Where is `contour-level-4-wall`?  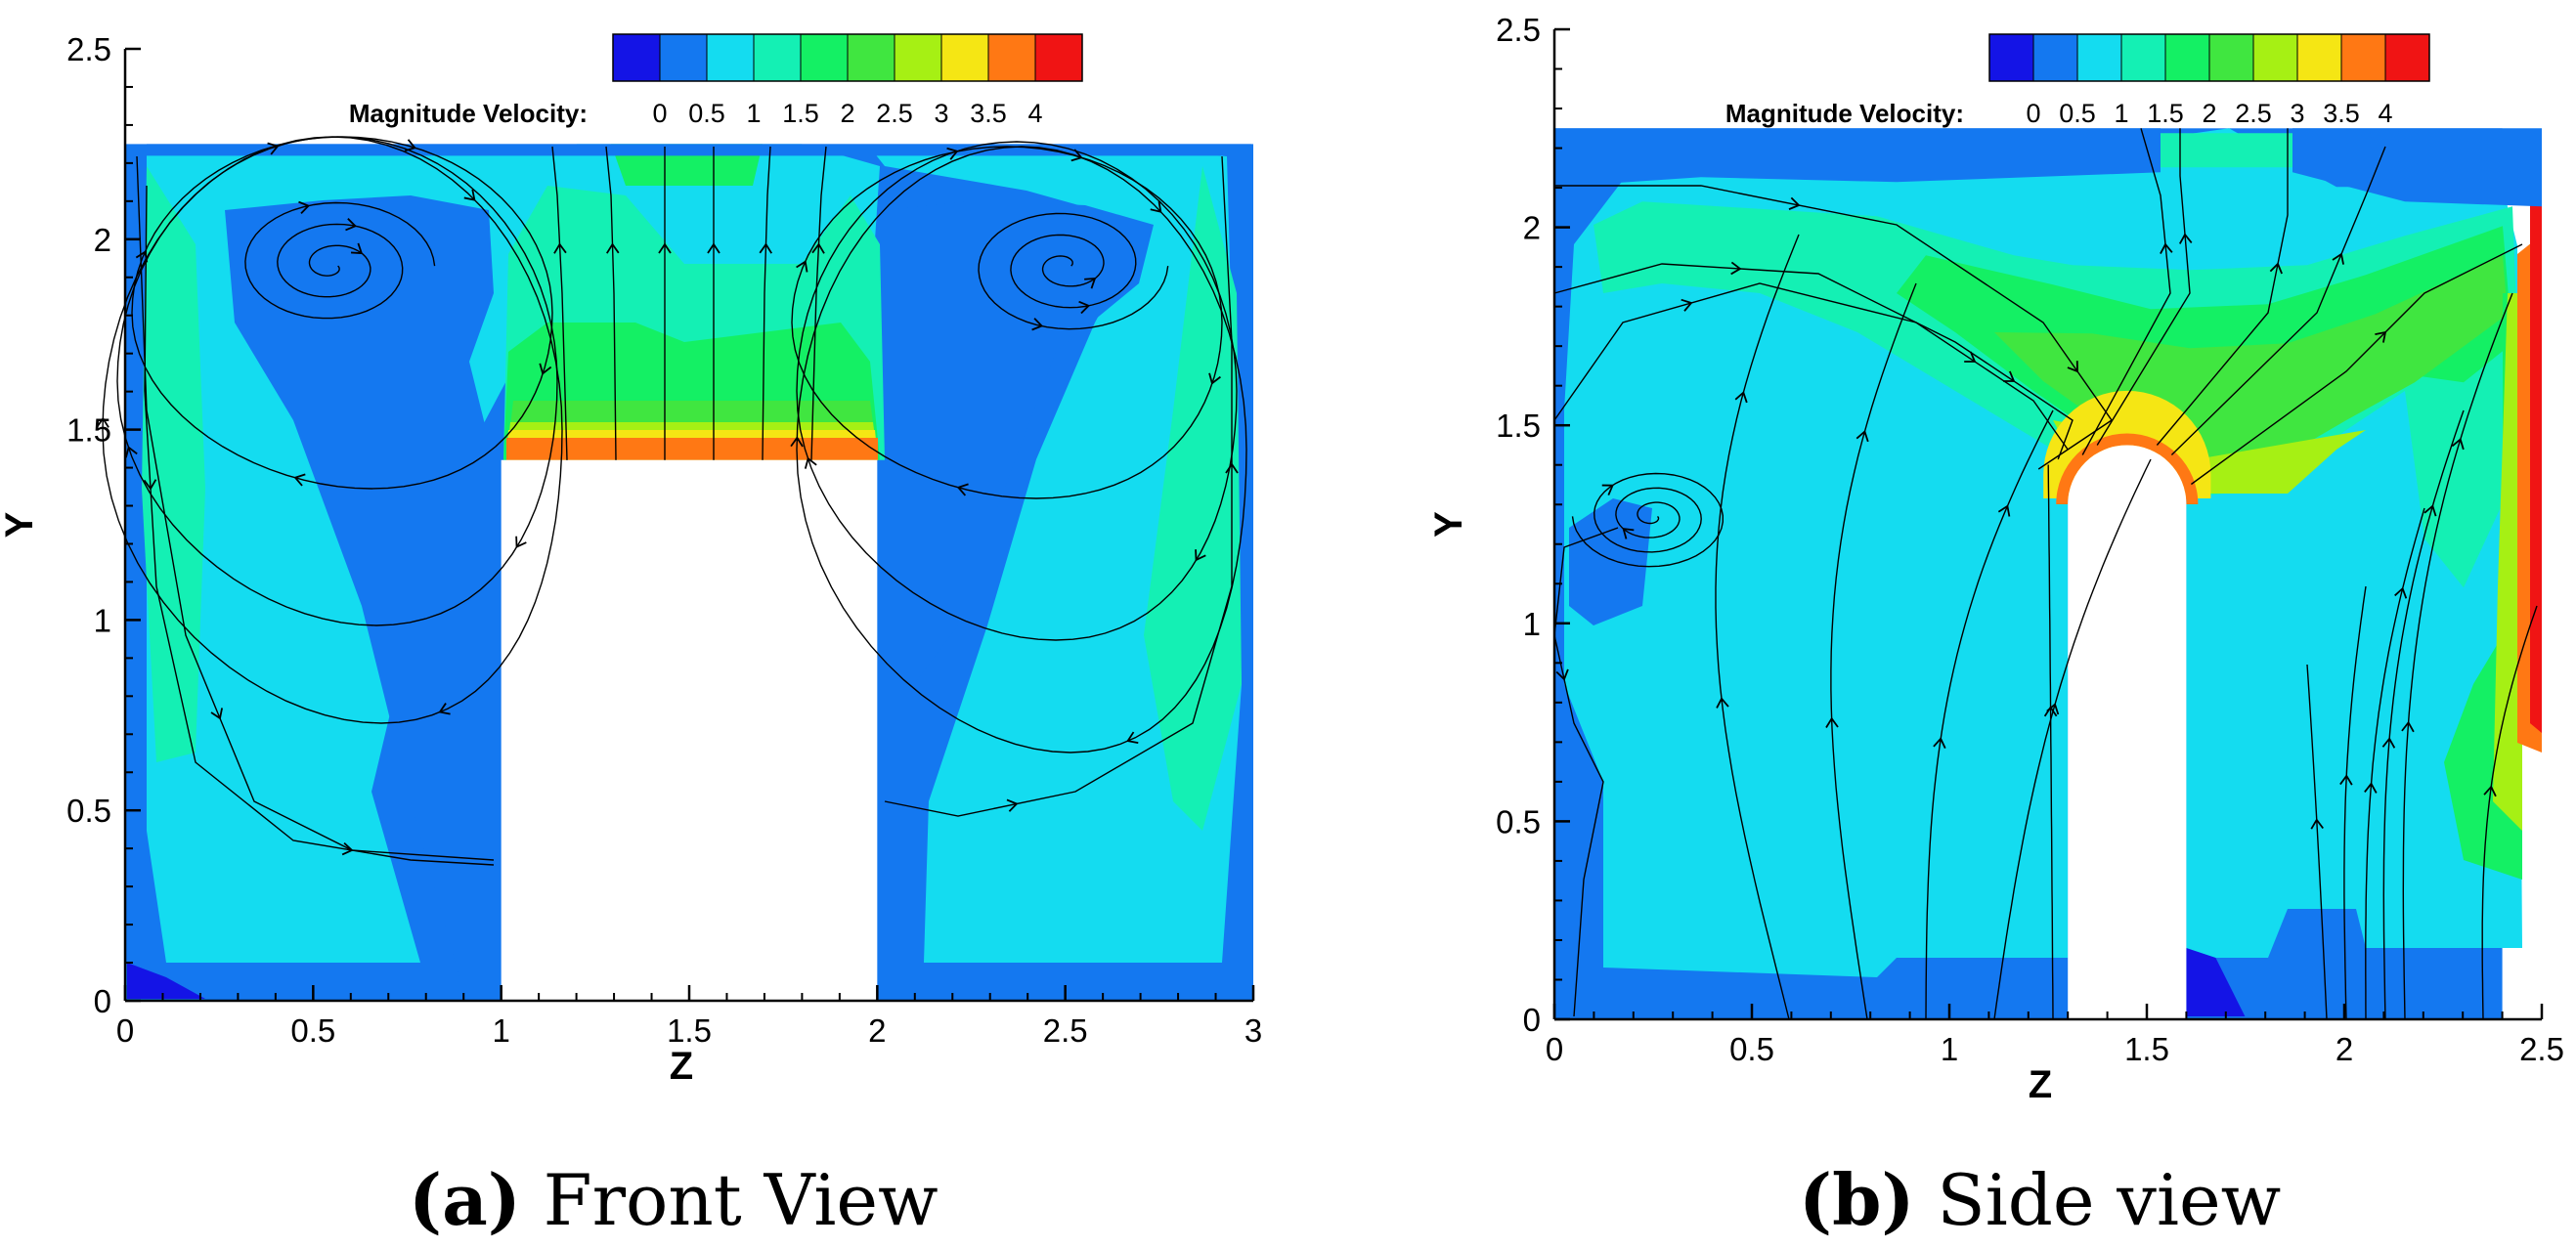
contour-level-4-wall is located at coordinates (2536, 464).